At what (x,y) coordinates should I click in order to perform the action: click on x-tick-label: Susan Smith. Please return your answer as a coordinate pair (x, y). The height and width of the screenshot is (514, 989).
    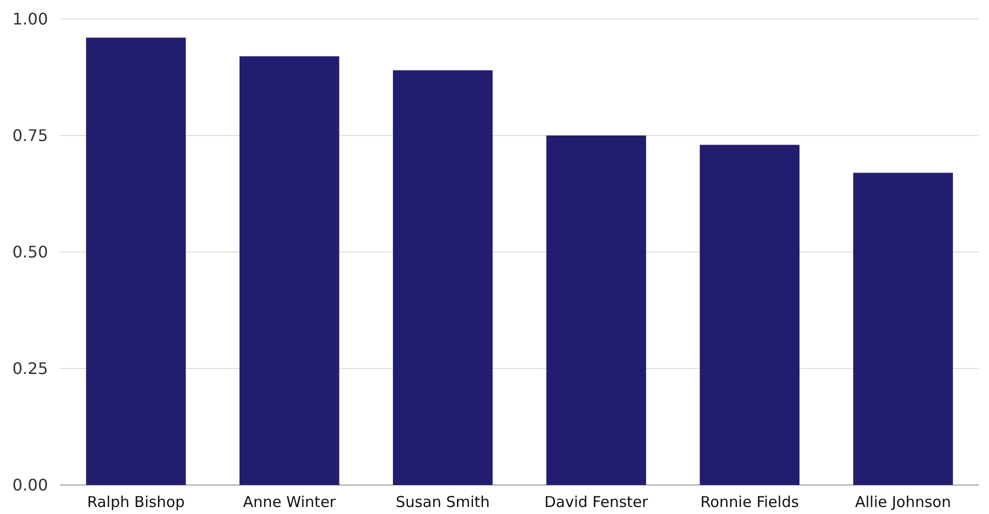
    Looking at the image, I should click on (443, 502).